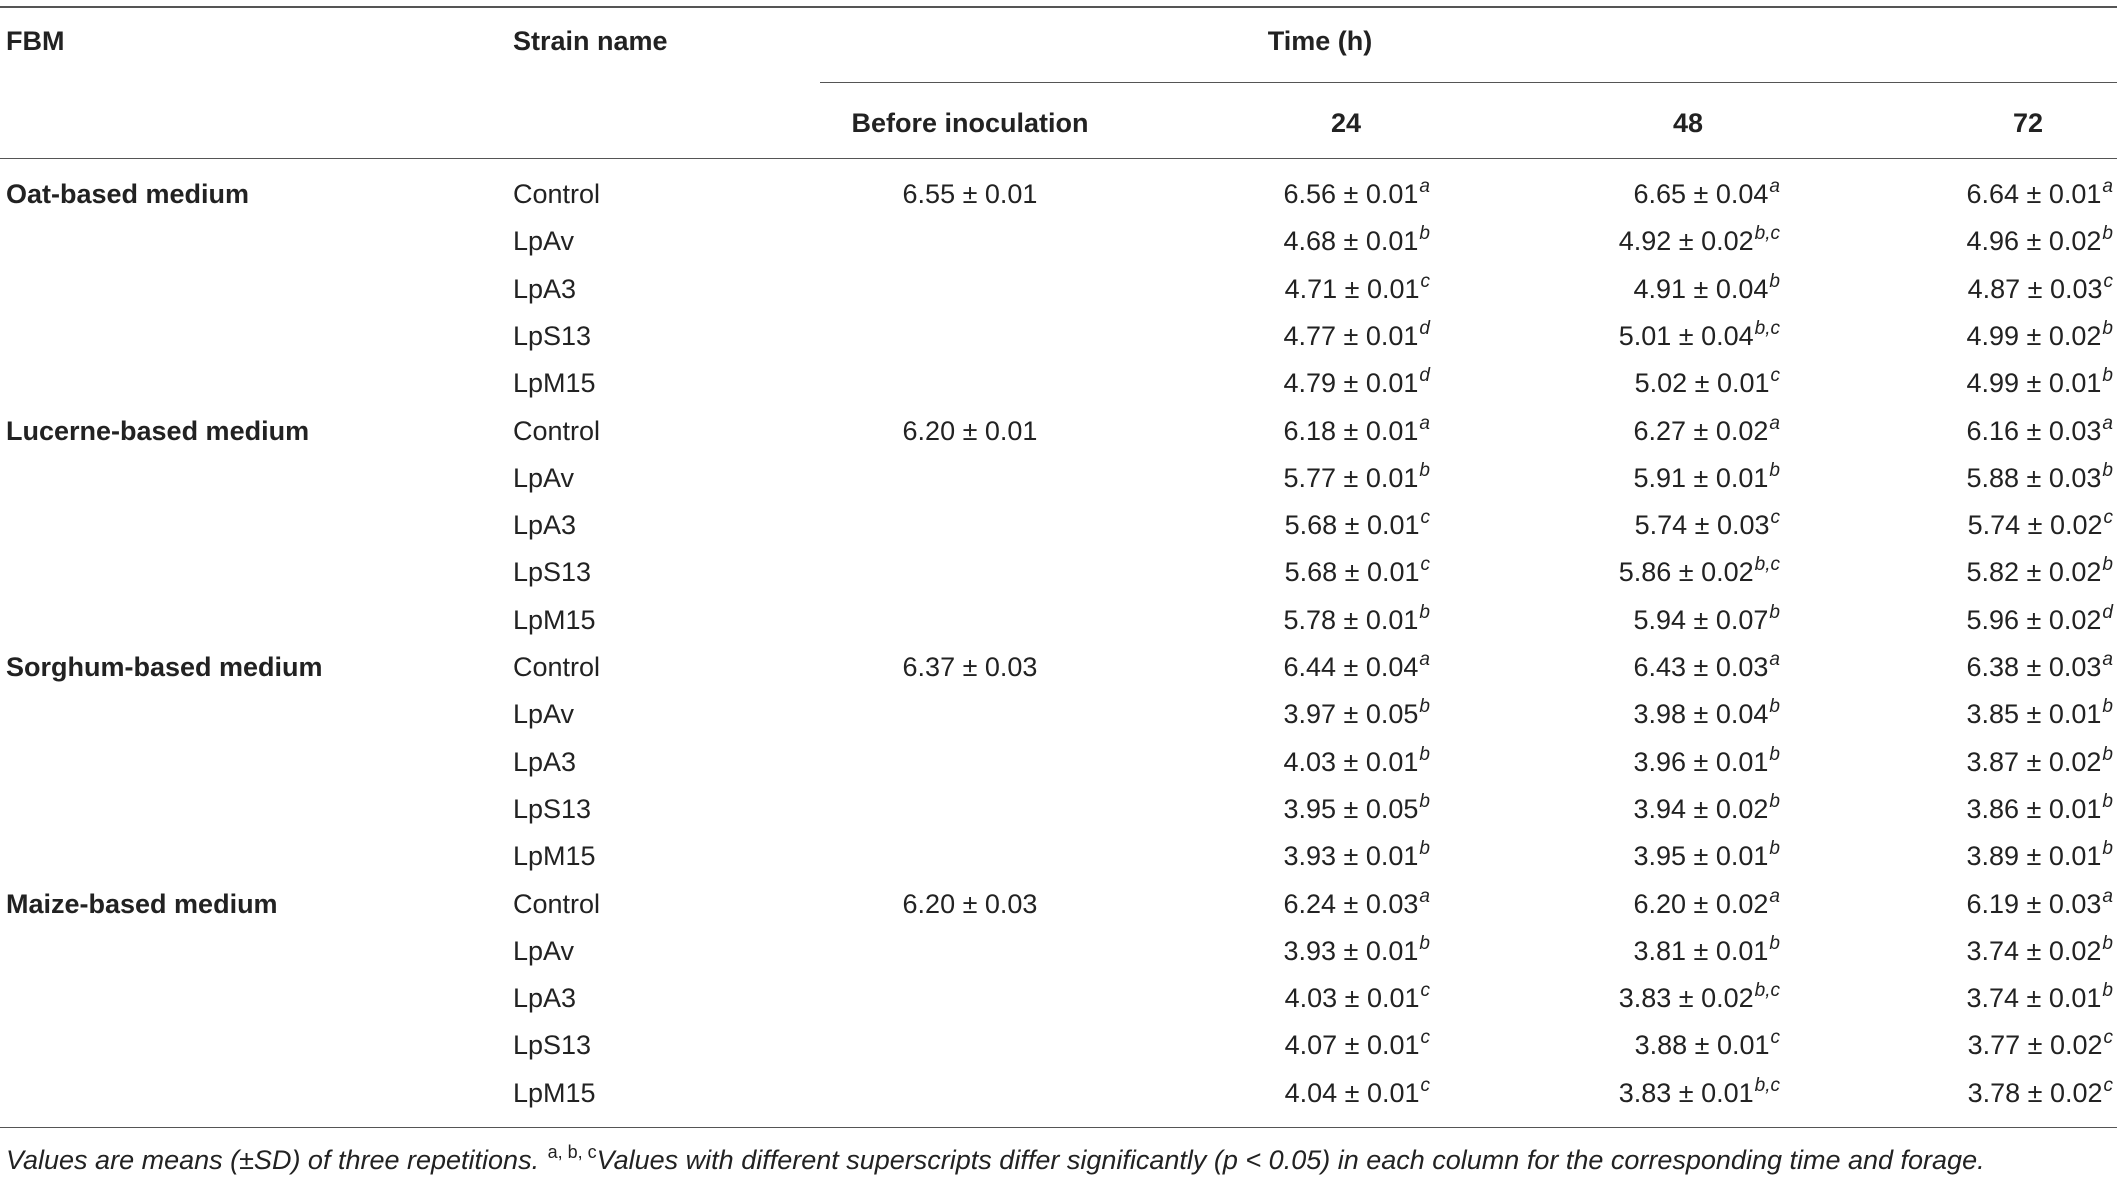 This screenshot has height=1183, width=2117. I want to click on mean-sd-value: 6.44 ± 0.04, so click(1351, 667).